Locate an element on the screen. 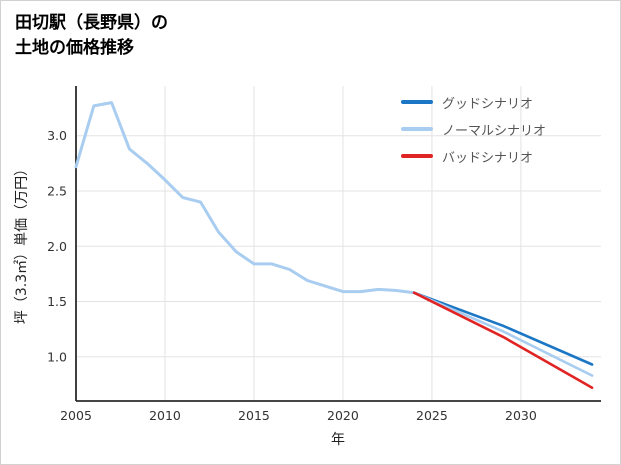 The height and width of the screenshot is (465, 621). y-tick-label: 2.0 is located at coordinates (57, 246).